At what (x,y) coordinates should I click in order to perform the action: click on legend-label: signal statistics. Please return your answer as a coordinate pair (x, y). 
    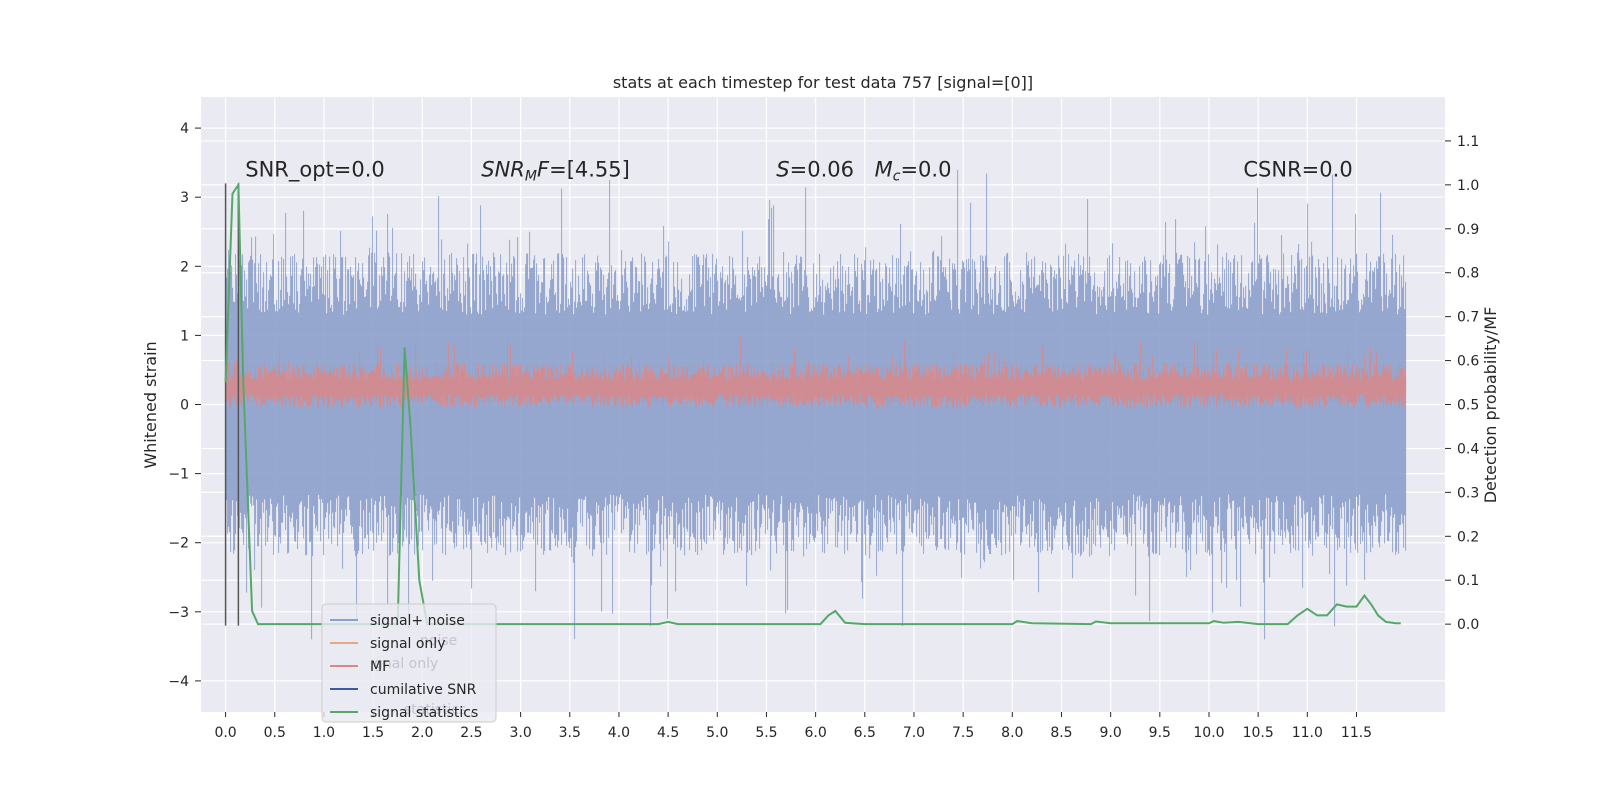
    Looking at the image, I should click on (424, 713).